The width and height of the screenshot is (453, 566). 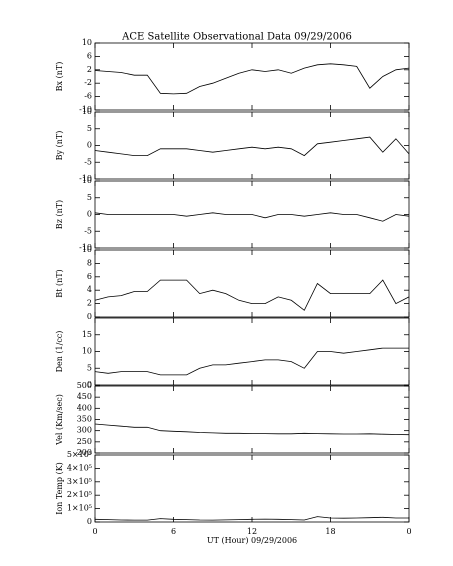 I want to click on x-axis-label: UT (Hour) 09/29/2006, so click(x=252, y=540).